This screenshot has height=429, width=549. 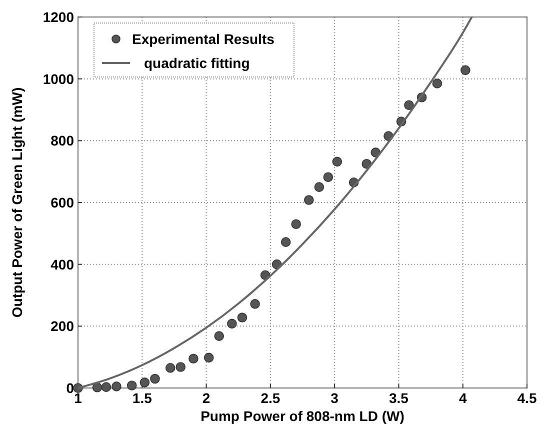 What do you see at coordinates (302, 416) in the screenshot?
I see `x-axis-title: Pump Power of 808-nm LD (W)` at bounding box center [302, 416].